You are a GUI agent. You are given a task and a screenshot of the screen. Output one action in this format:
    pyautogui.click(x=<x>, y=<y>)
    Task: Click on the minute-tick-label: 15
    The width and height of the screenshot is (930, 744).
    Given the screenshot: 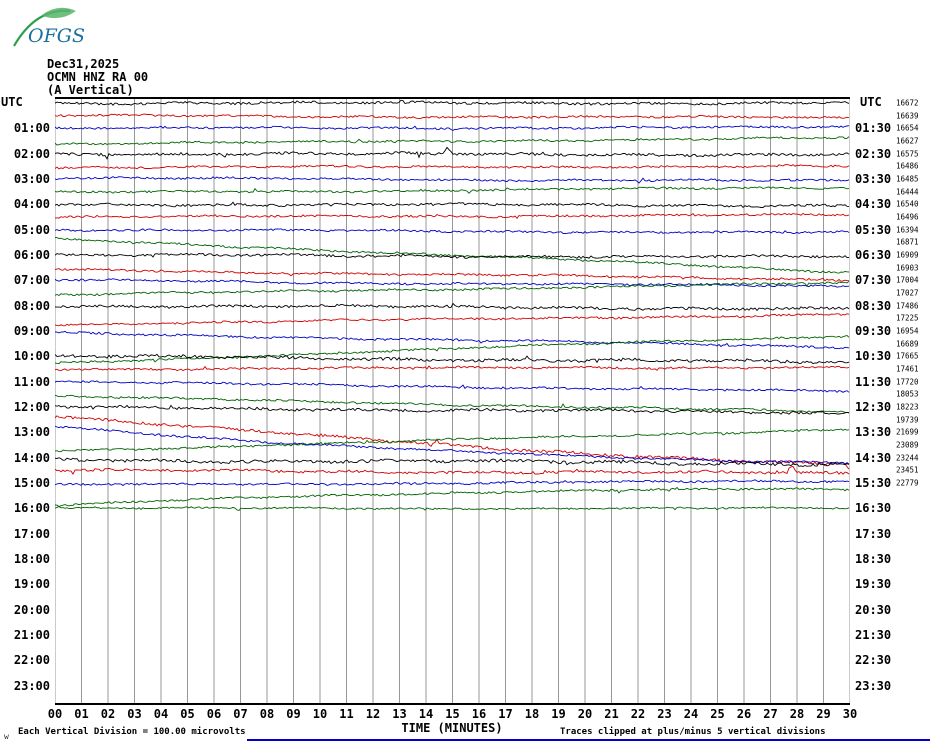 What is the action you would take?
    pyautogui.click(x=452, y=714)
    